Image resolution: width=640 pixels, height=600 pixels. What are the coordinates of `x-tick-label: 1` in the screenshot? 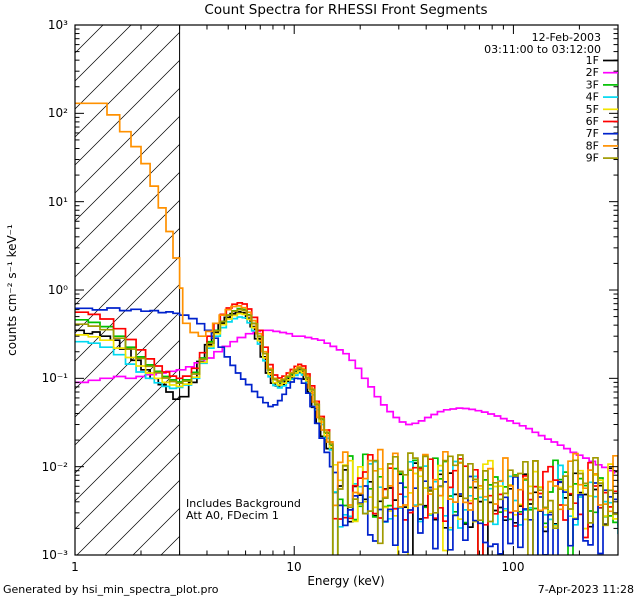 It's located at (75, 567).